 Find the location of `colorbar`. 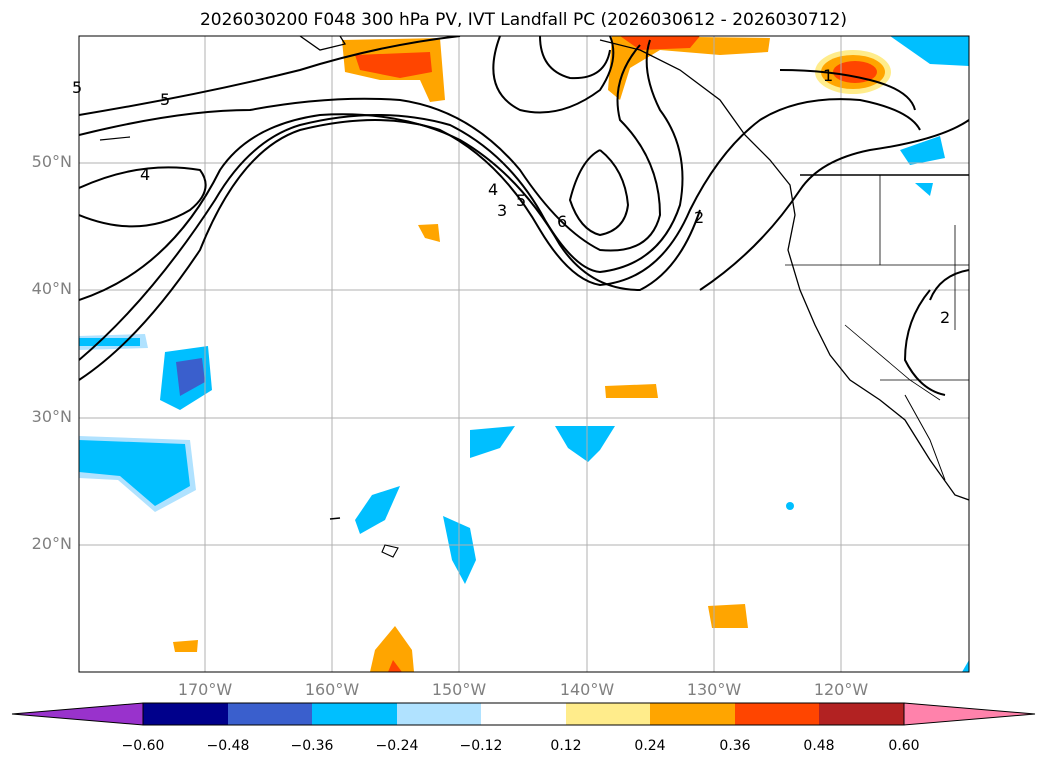

colorbar is located at coordinates (523, 714).